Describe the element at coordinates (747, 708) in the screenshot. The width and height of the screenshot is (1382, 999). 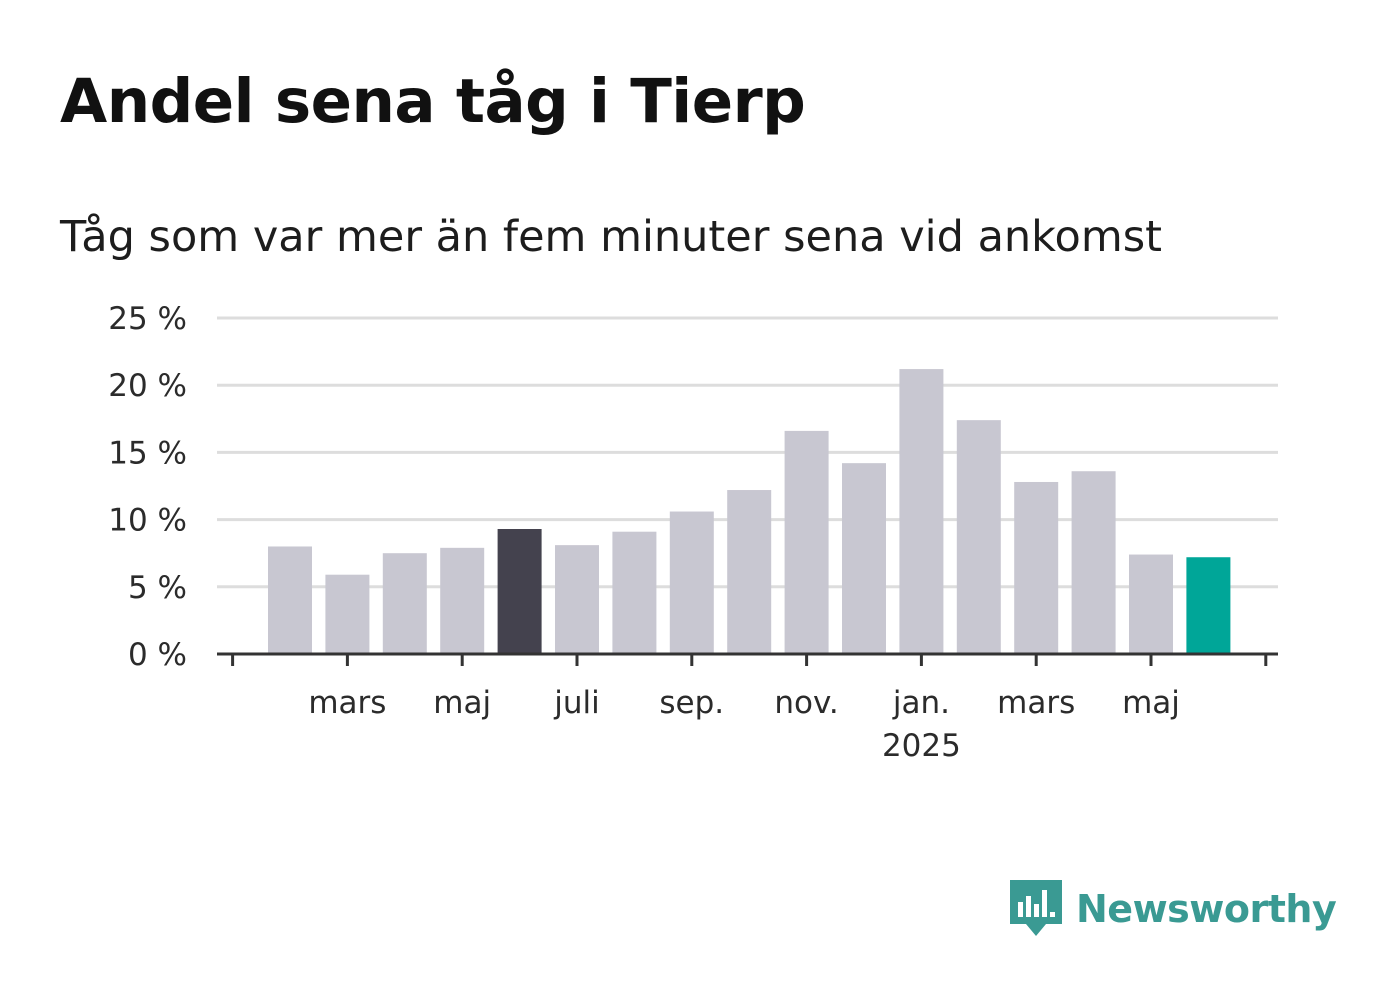
I see `x-axis: mars maj juli sep. nov. jan. 2025 mars maj` at that location.